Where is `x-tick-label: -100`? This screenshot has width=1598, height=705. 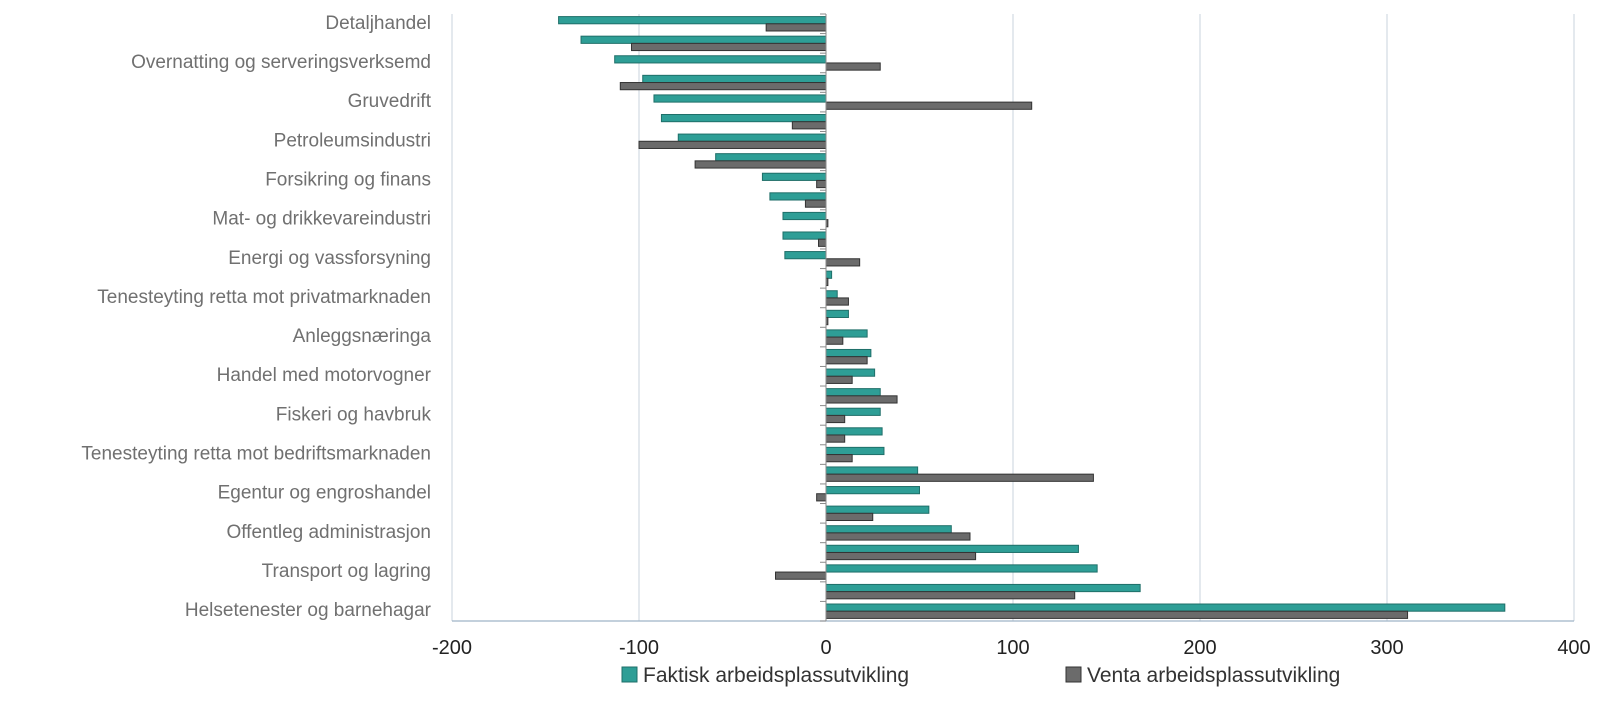
x-tick-label: -100 is located at coordinates (639, 648).